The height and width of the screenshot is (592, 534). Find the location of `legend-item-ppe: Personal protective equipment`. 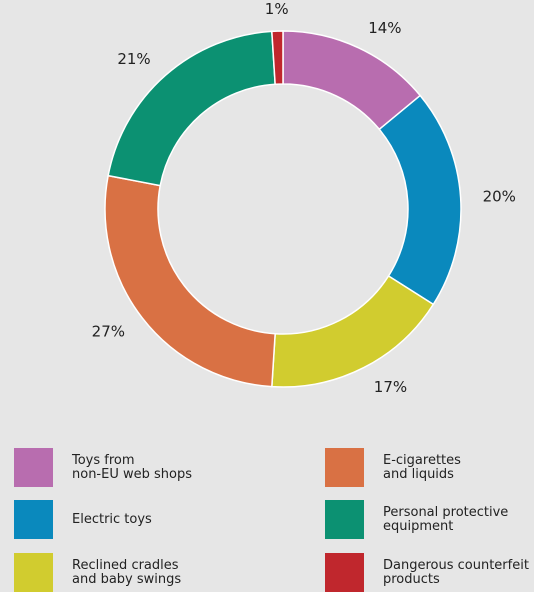

legend-item-ppe: Personal protective equipment is located at coordinates (416, 519).